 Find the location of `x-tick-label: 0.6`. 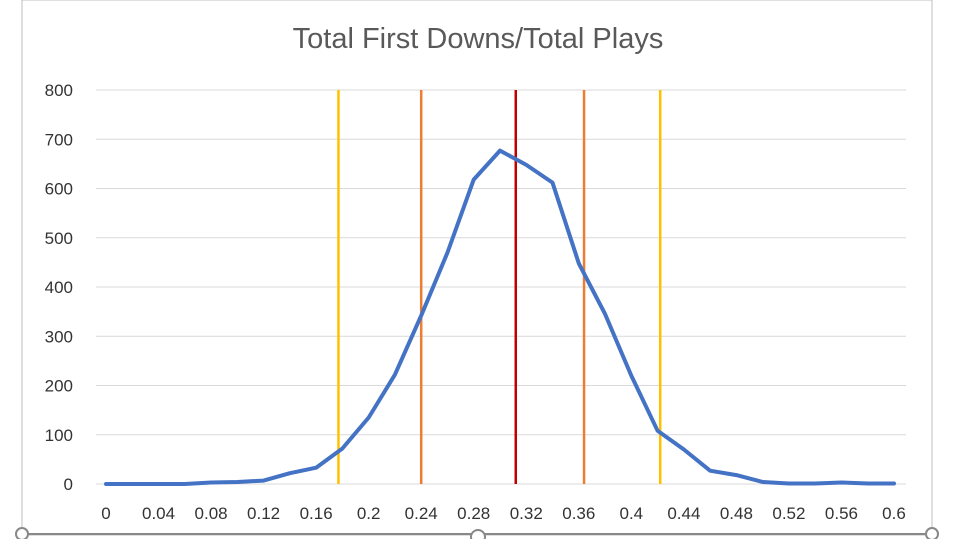

x-tick-label: 0.6 is located at coordinates (894, 513).